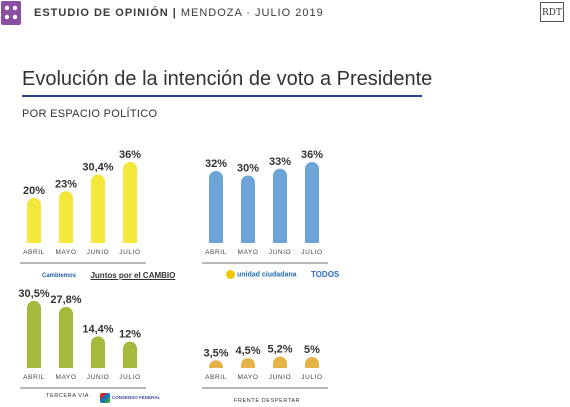  What do you see at coordinates (280, 205) in the screenshot?
I see `bar-2-junio` at bounding box center [280, 205].